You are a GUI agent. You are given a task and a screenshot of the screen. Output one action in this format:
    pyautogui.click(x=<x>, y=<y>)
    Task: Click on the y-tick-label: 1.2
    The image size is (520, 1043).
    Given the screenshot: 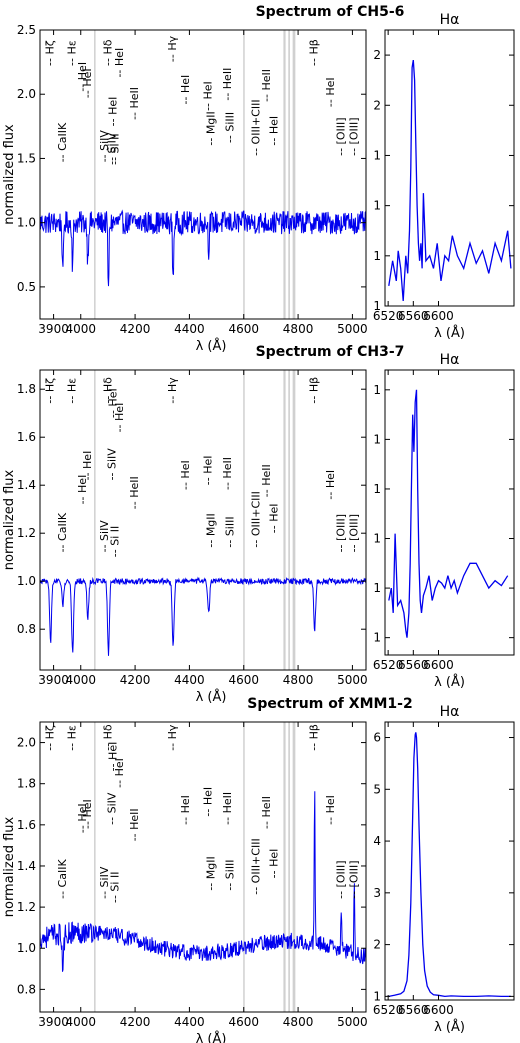 What is the action you would take?
    pyautogui.click(x=26, y=907)
    